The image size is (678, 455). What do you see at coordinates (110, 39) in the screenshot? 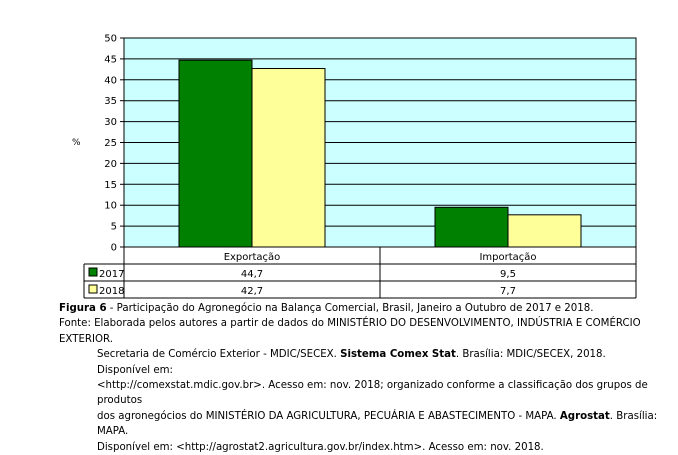
I see `y-tick-label: 50` at bounding box center [110, 39].